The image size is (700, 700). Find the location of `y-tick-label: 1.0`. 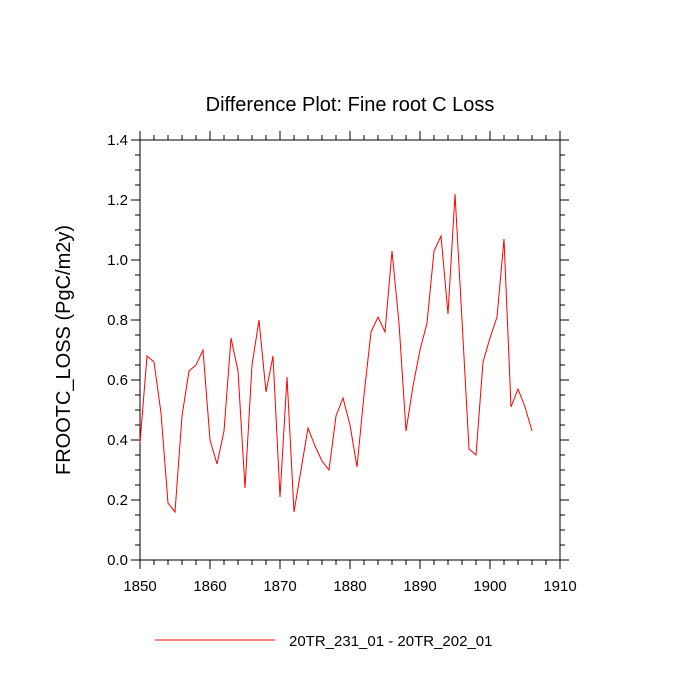

y-tick-label: 1.0 is located at coordinates (117, 260).